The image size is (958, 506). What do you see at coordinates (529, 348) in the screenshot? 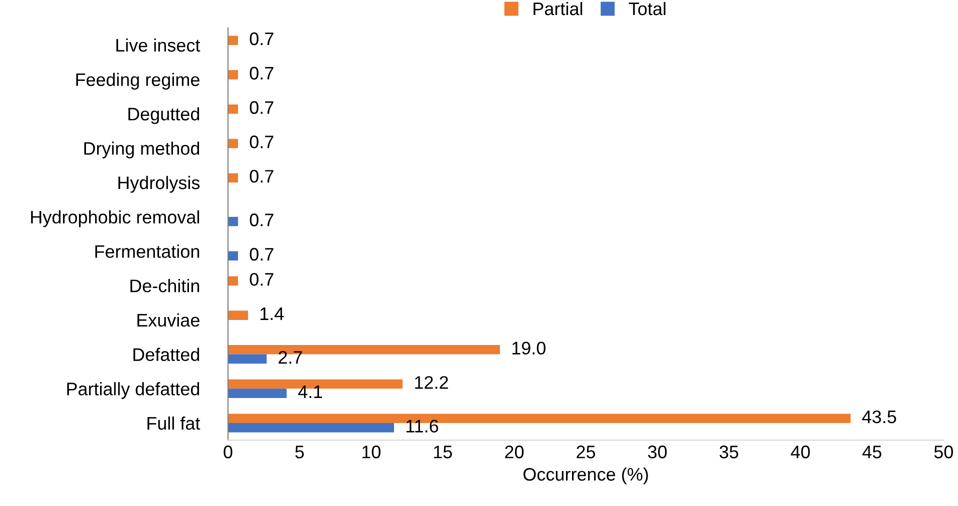
I see `data-label: 19.0` at bounding box center [529, 348].